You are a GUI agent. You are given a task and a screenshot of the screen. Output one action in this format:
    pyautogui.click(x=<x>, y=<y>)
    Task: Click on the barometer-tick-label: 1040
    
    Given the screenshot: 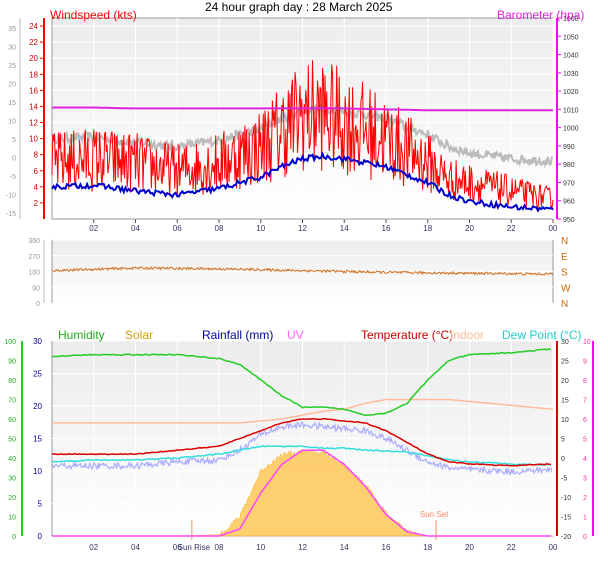 What is the action you would take?
    pyautogui.click(x=571, y=56)
    